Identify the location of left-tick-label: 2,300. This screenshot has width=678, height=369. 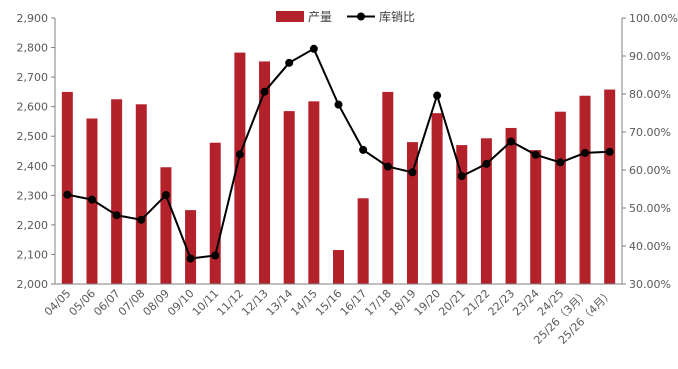
(33, 195).